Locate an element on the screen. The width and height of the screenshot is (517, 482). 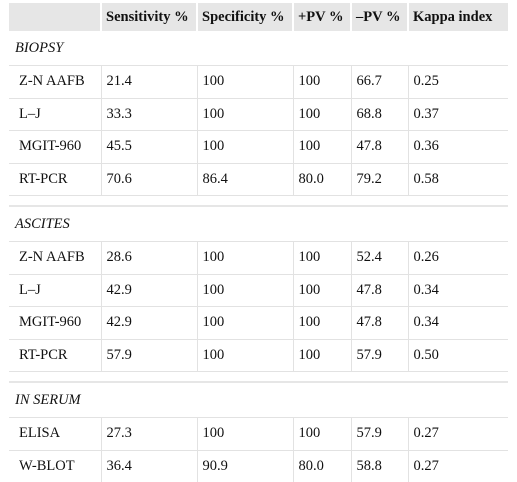
section-label: ASCITES is located at coordinates (258, 223).